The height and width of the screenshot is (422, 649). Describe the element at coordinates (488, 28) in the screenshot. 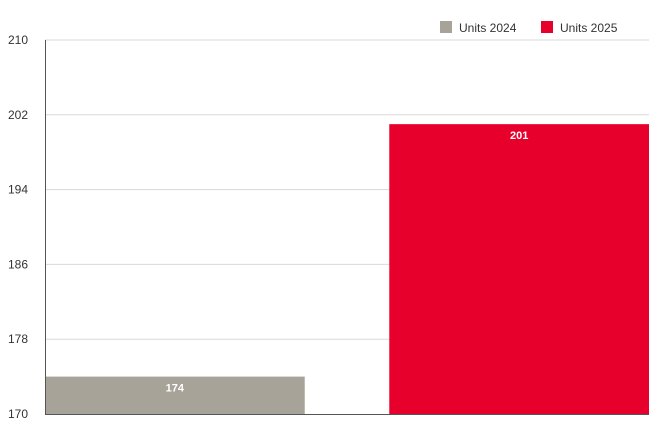

I see `legend-label: Units 2024` at that location.